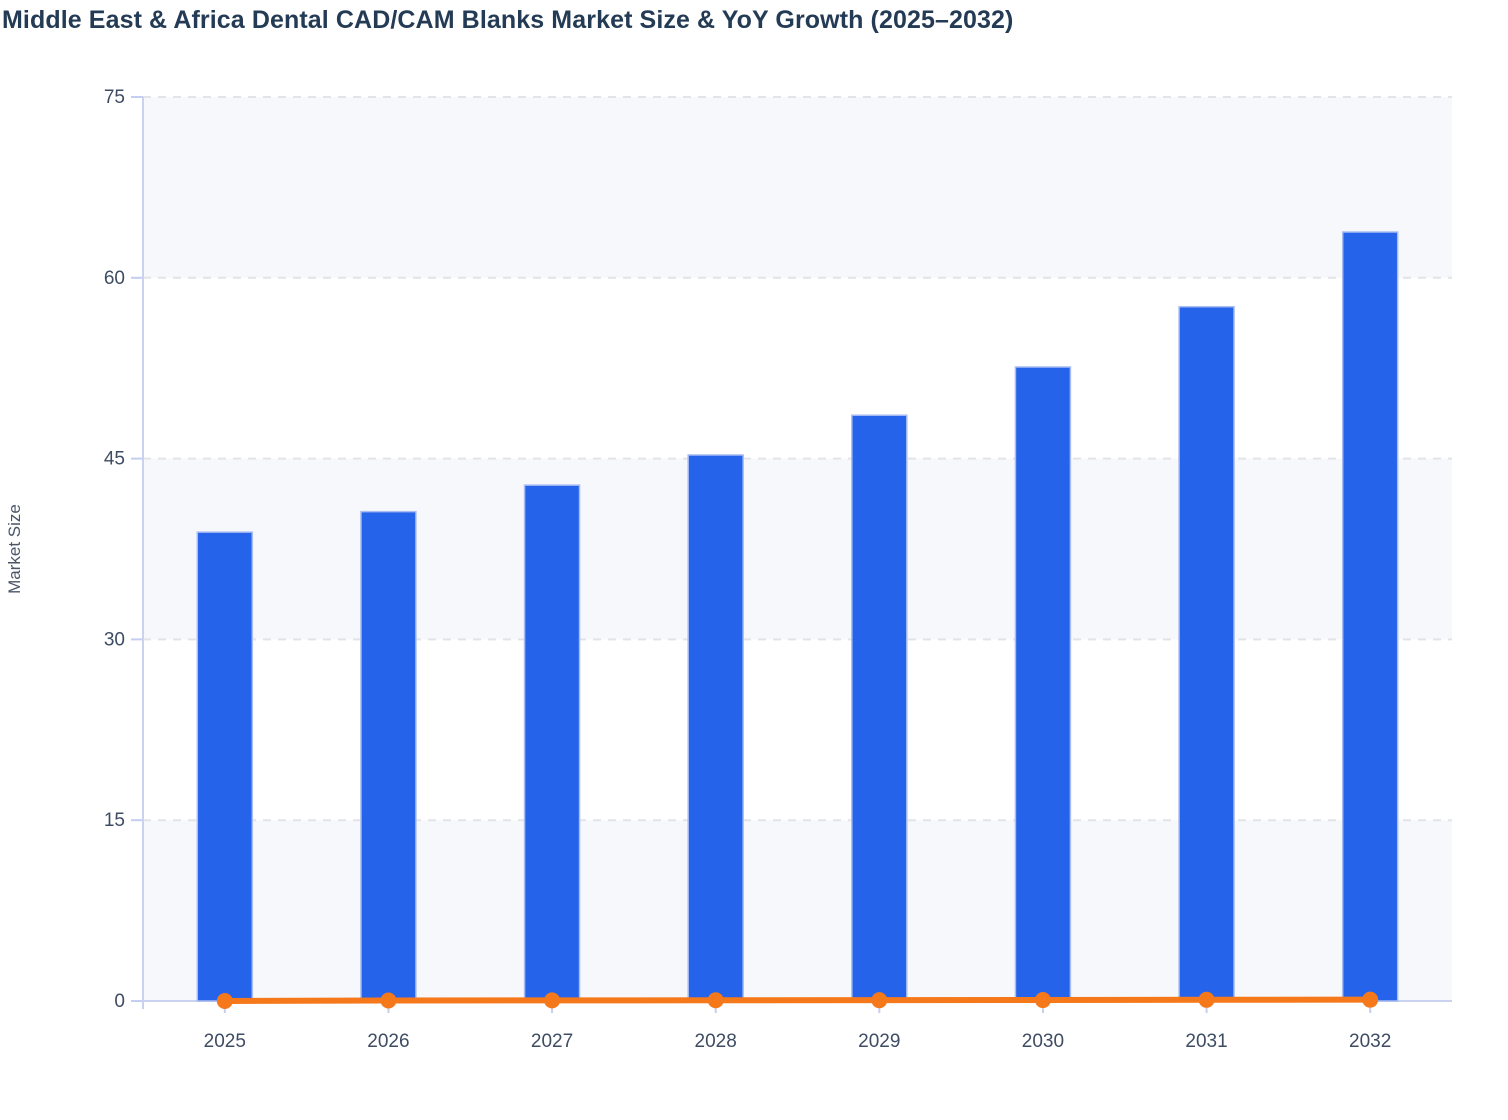  Describe the element at coordinates (114, 459) in the screenshot. I see `y-tick-label-45: 45` at that location.